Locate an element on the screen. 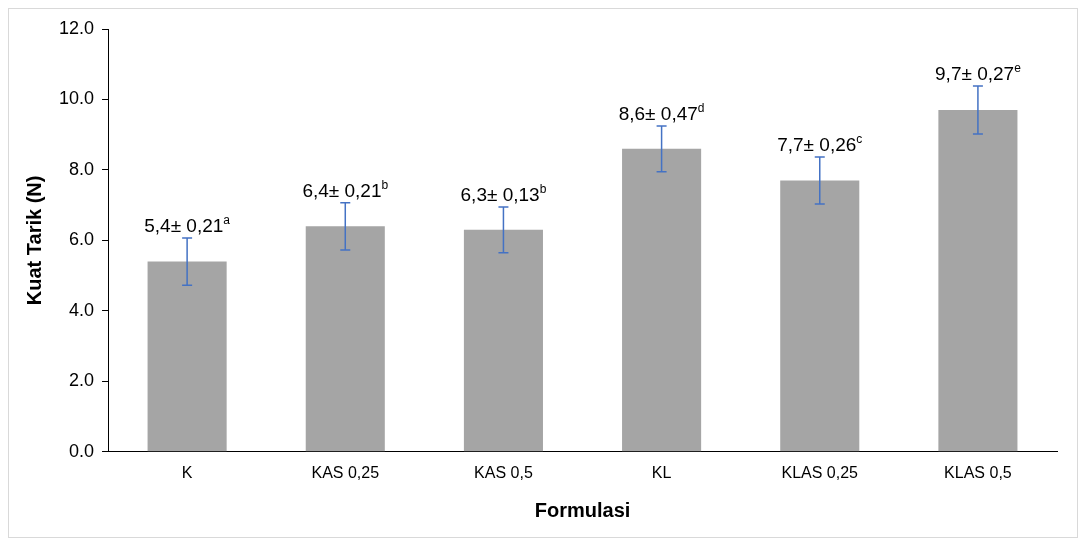  y-tick-label: 2.0 is located at coordinates (82, 380).